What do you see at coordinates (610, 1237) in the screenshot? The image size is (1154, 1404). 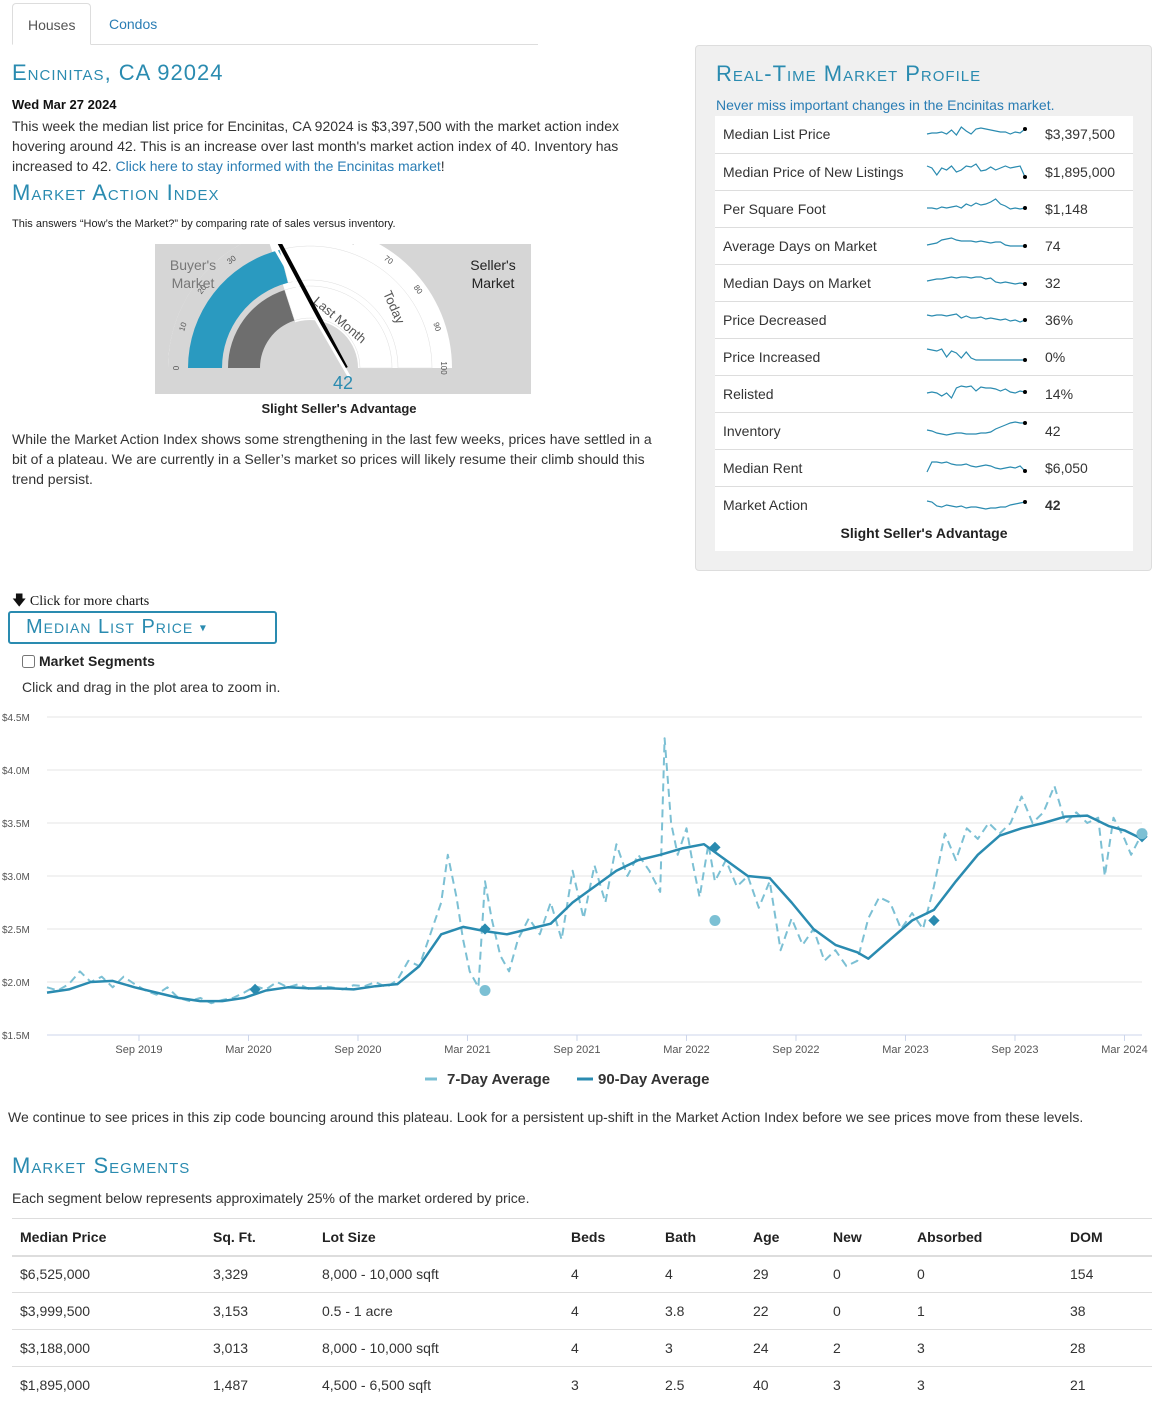 I see `segments-column-header: Beds` at bounding box center [610, 1237].